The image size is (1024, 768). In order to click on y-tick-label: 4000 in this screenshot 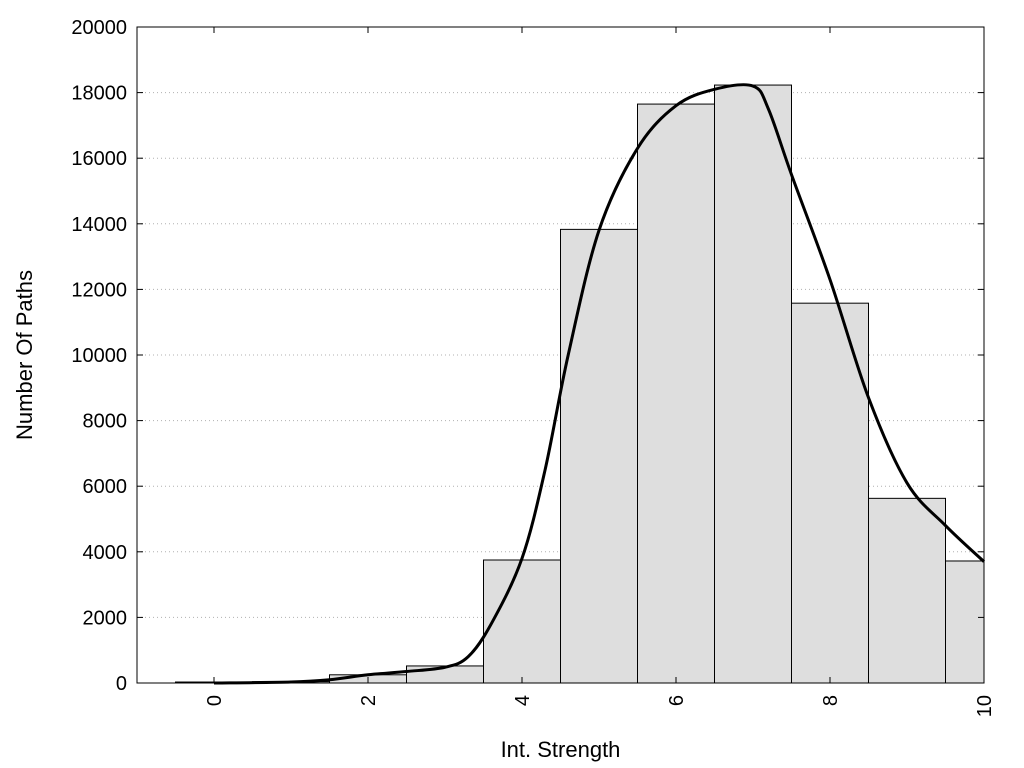, I will do `click(105, 553)`.